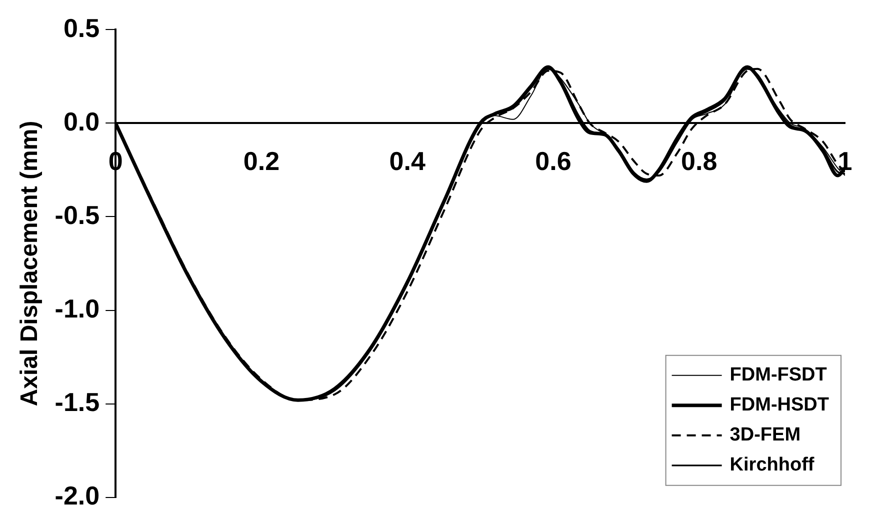  Describe the element at coordinates (407, 161) in the screenshot. I see `x-tick-label: 0.4` at that location.